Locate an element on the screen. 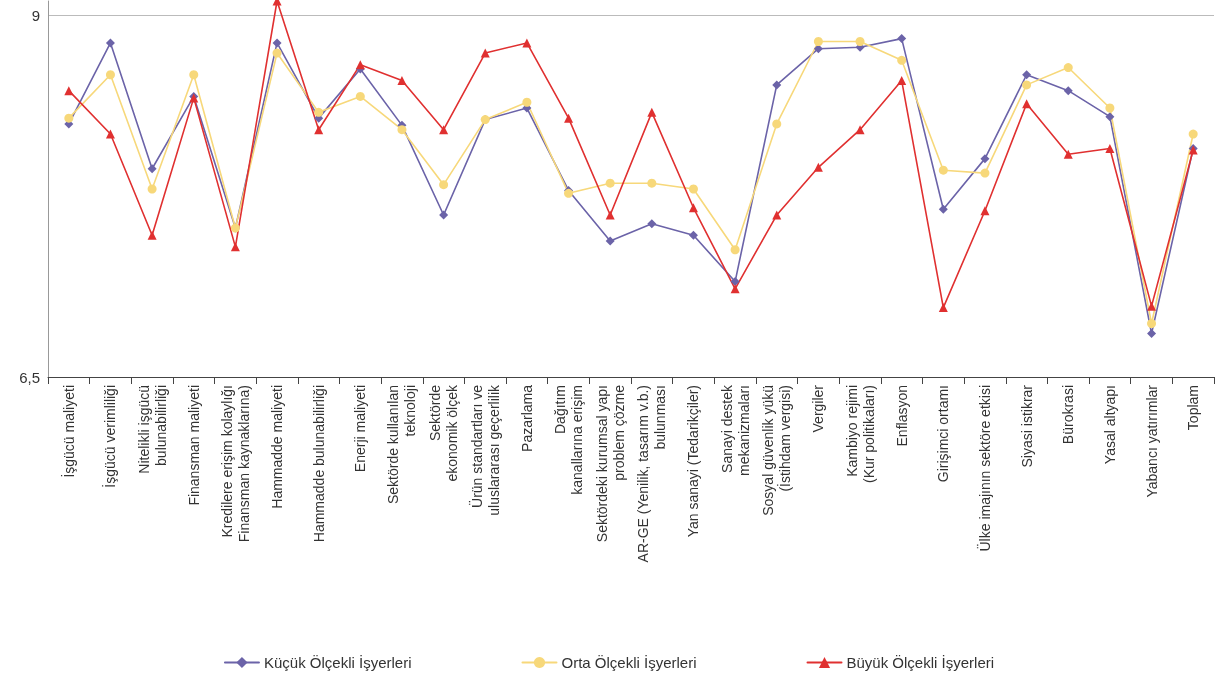 The width and height of the screenshot is (1218, 679). legend-label: Küçük Ölçekli İşyerleri is located at coordinates (337, 662).